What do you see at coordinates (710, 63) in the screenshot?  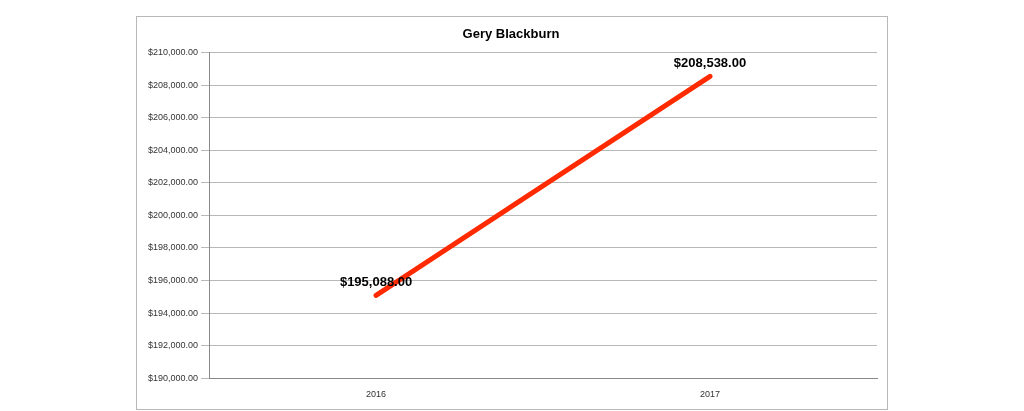 I see `data-label: $208,538.00` at bounding box center [710, 63].